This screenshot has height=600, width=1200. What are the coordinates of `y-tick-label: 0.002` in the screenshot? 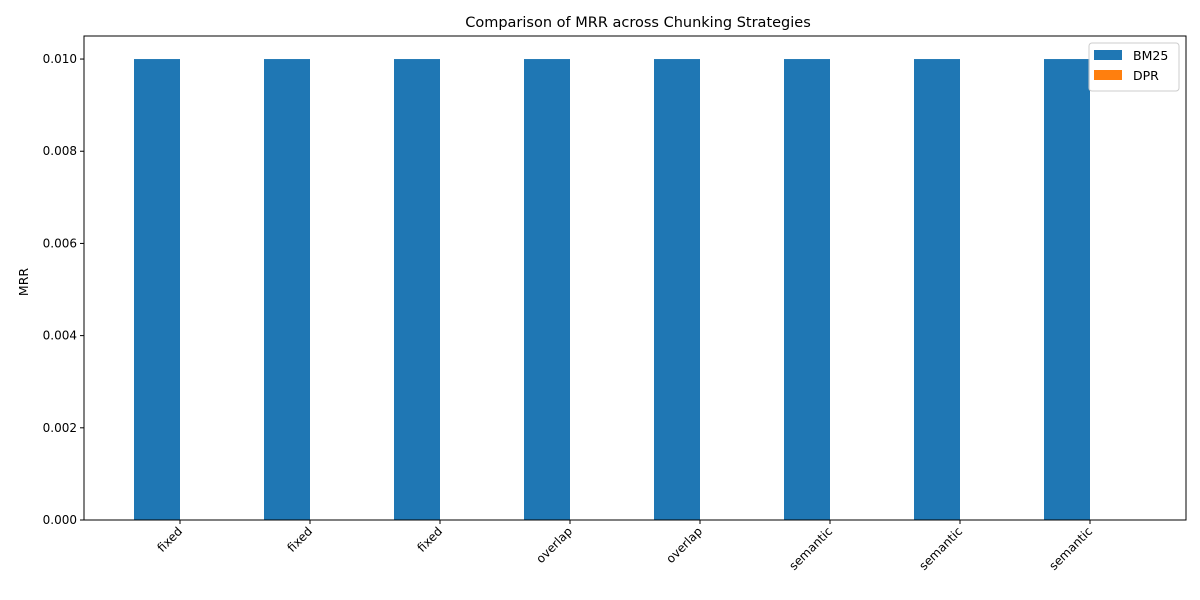 It's located at (60, 428).